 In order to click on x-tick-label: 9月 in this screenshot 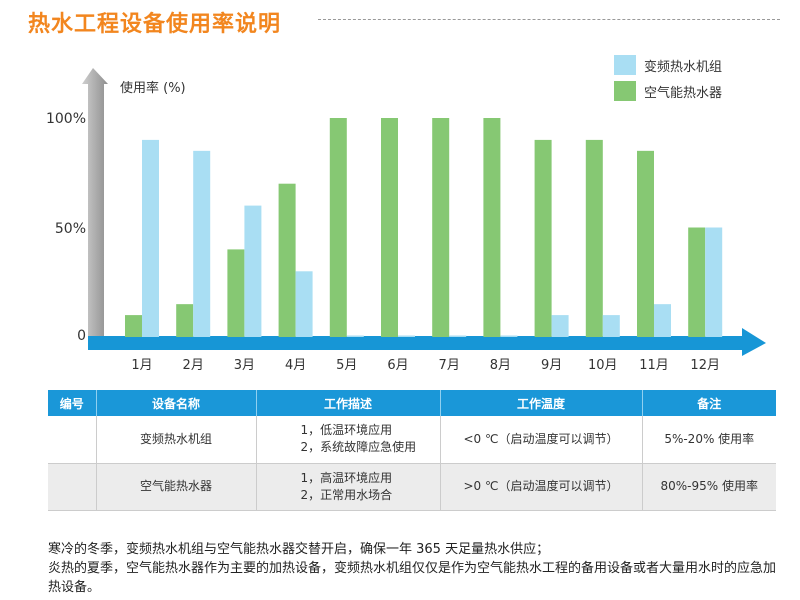, I will do `click(551, 365)`.